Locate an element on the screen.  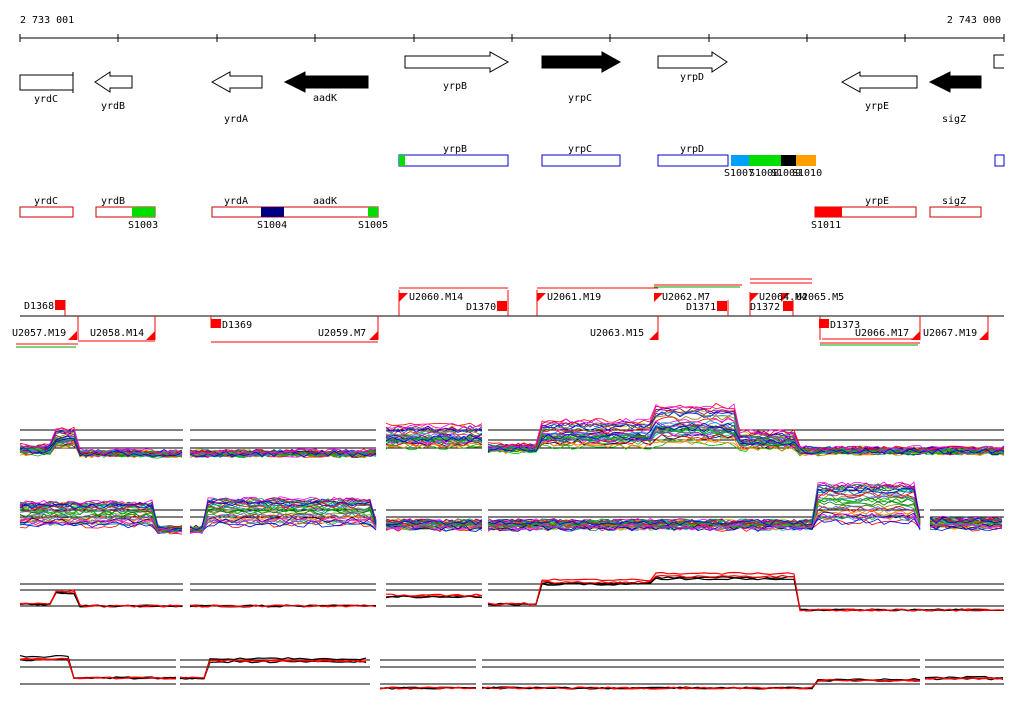
segment-label: U2066.M17 is located at coordinates (882, 333).